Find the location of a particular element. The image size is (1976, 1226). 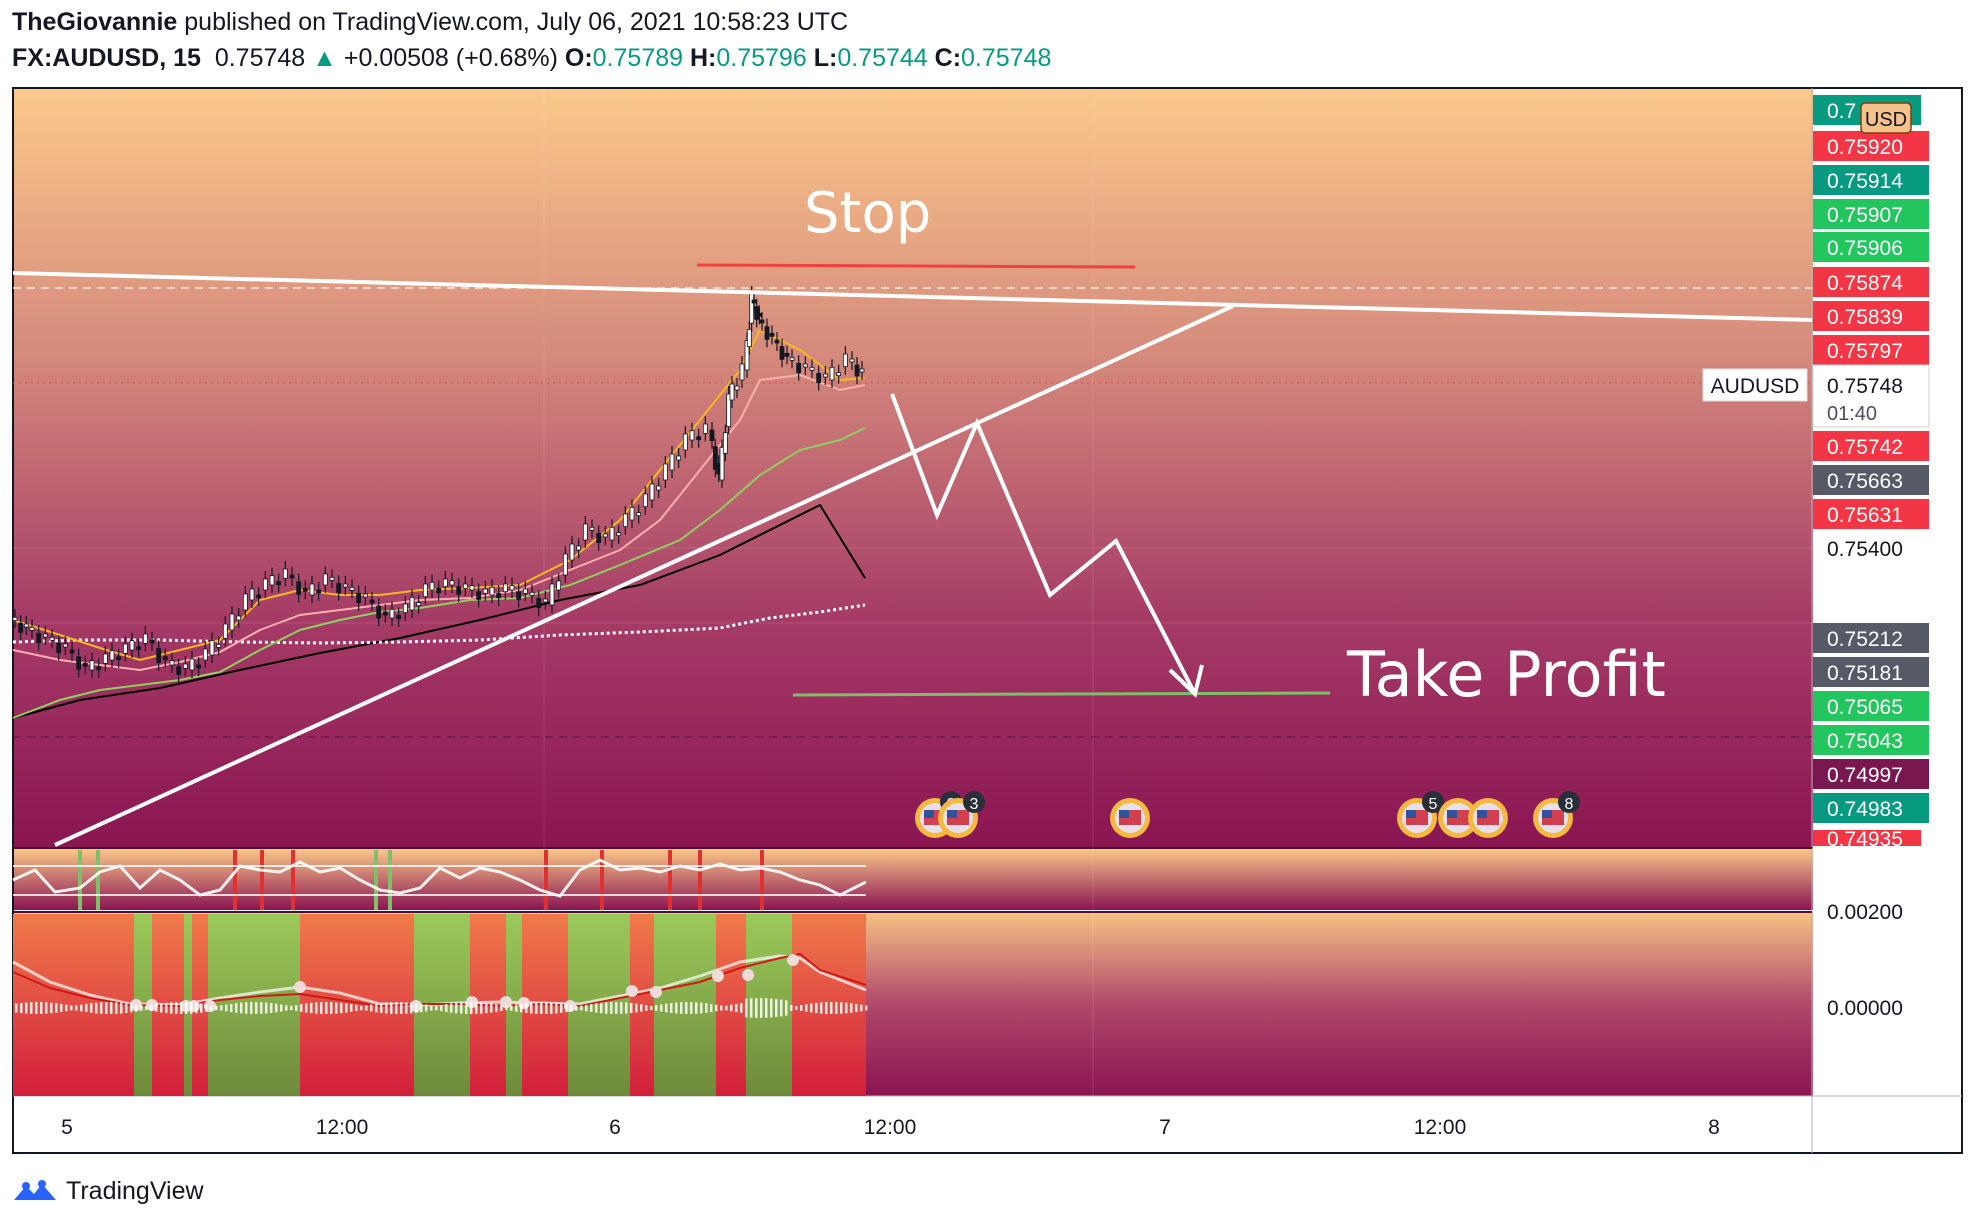

price-label: 0.75181 is located at coordinates (1865, 673).